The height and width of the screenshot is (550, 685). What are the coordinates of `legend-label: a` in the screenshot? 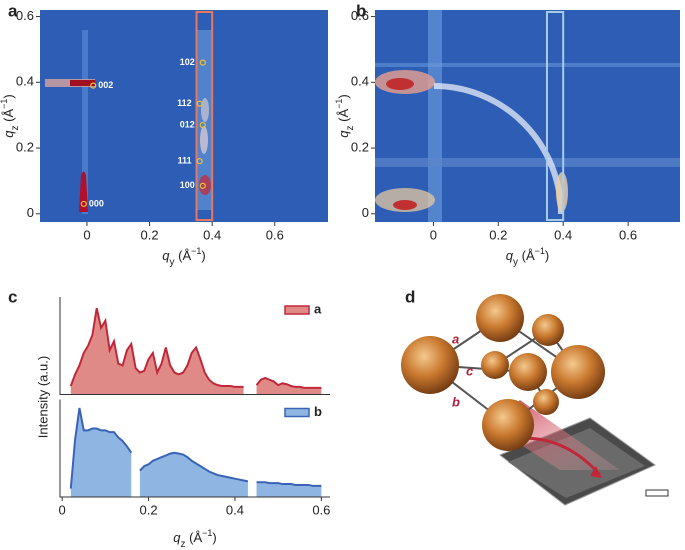 It's located at (318, 308).